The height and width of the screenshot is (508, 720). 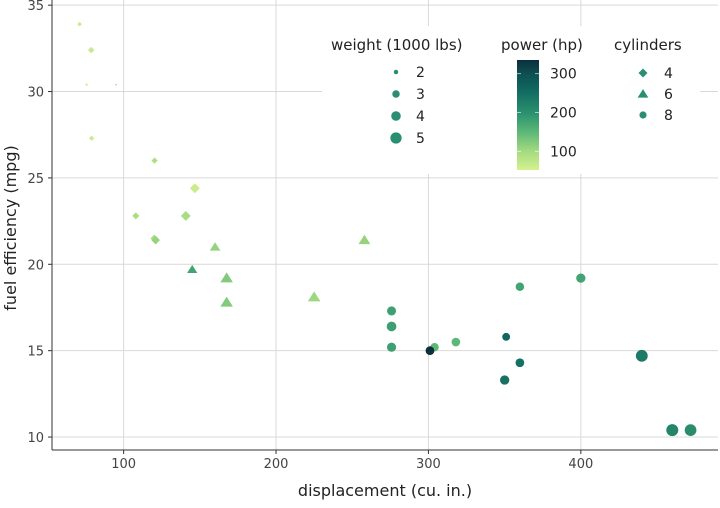 I want to click on y-axis-label: fuel efficiency (mpg), so click(x=10, y=227).